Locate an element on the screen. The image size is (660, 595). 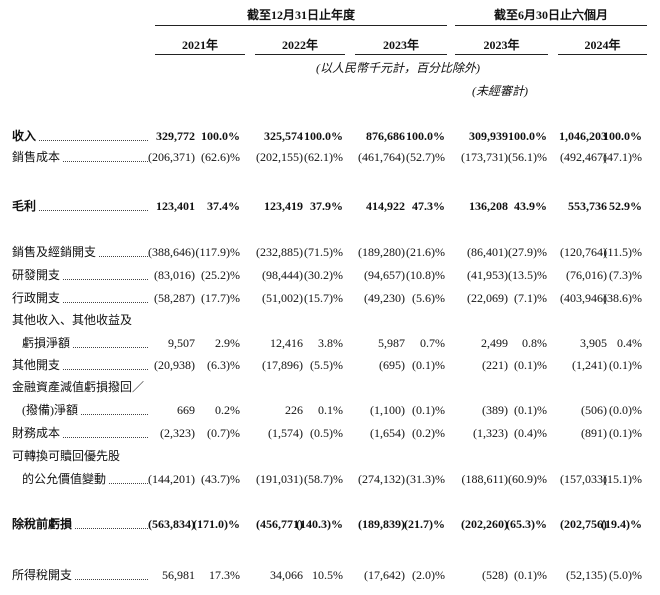
amount-cell: (891) is located at coordinates (594, 433).